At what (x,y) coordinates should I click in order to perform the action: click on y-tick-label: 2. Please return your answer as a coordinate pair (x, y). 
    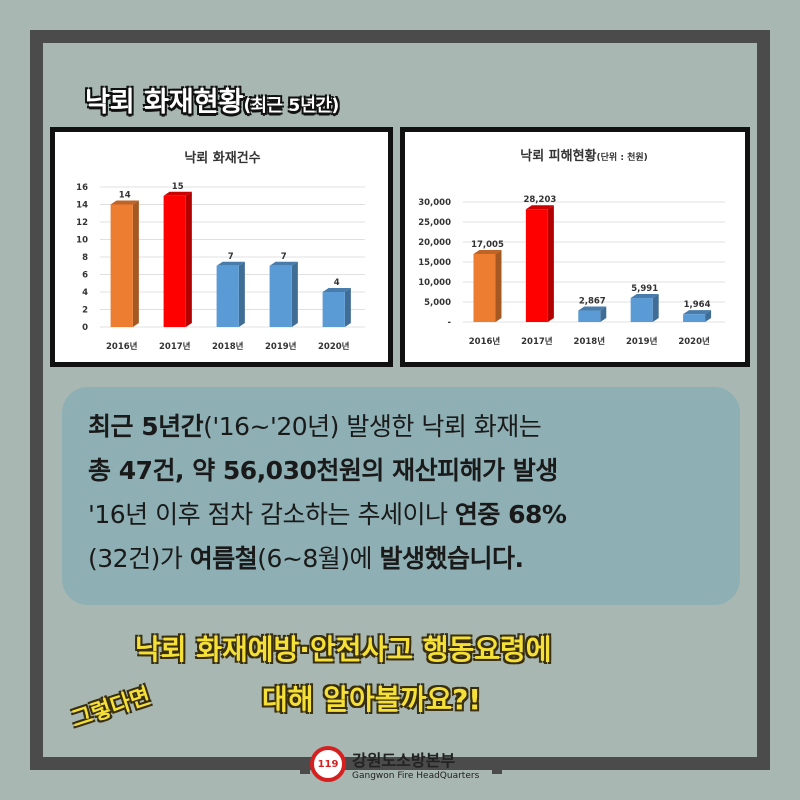
    Looking at the image, I should click on (85, 311).